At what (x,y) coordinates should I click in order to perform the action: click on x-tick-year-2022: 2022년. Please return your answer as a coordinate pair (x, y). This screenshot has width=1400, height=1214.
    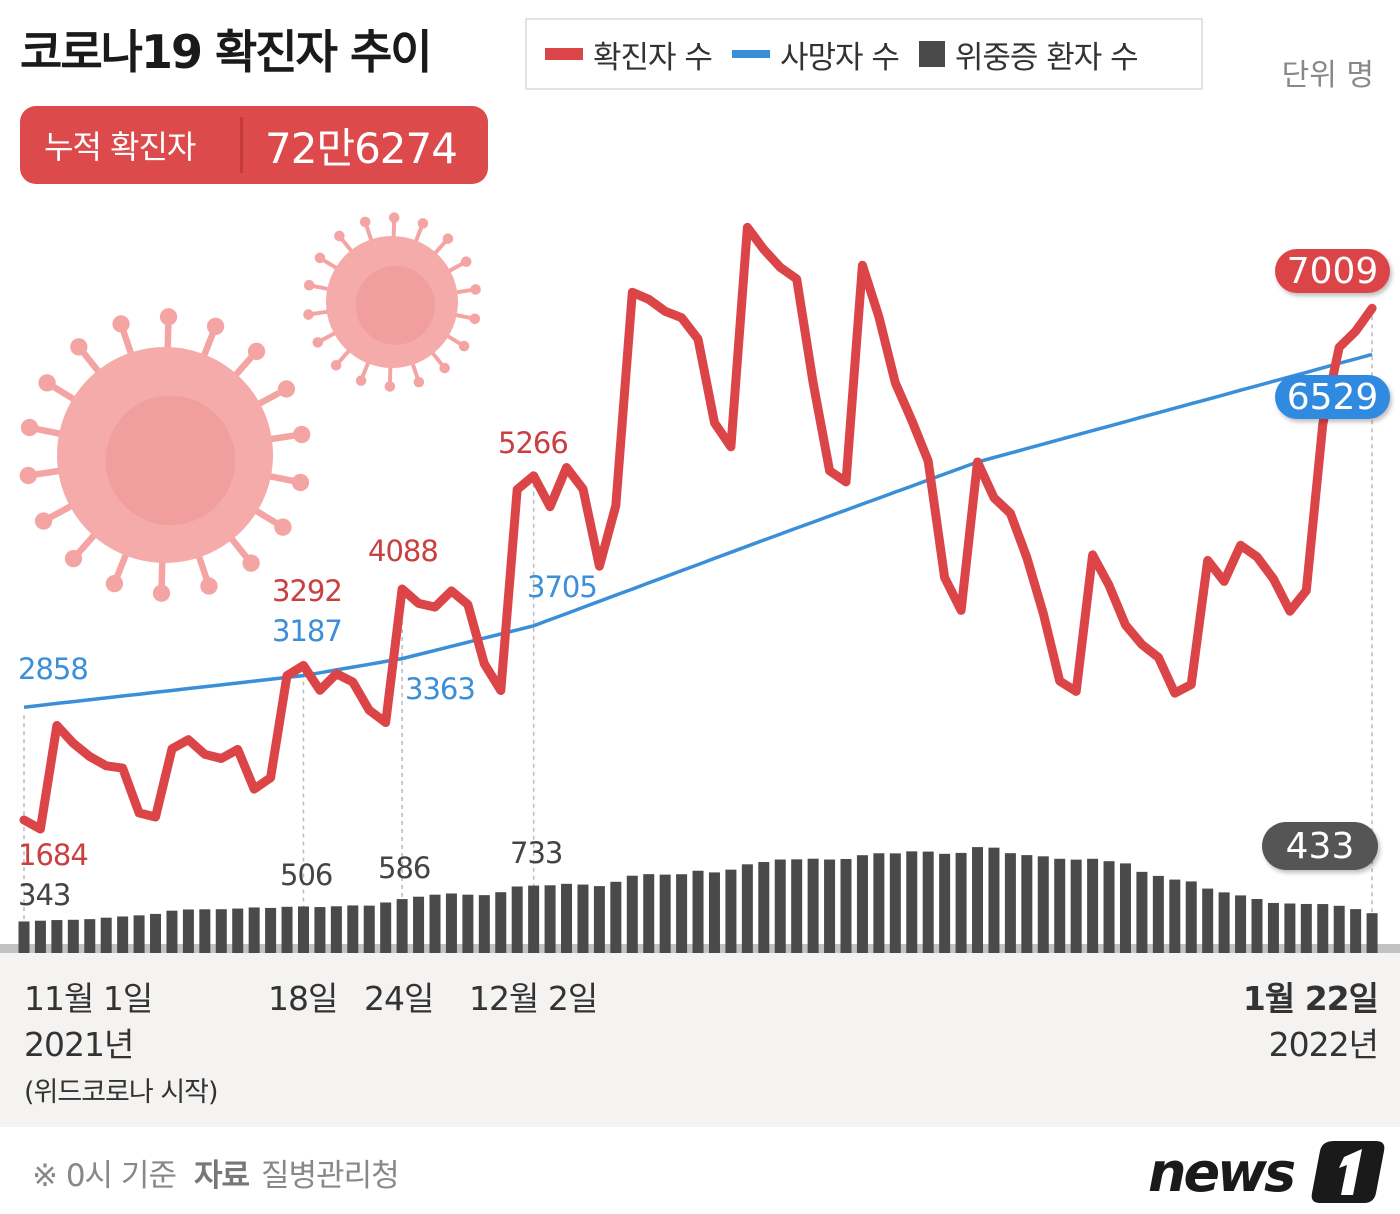
    Looking at the image, I should click on (1323, 1044).